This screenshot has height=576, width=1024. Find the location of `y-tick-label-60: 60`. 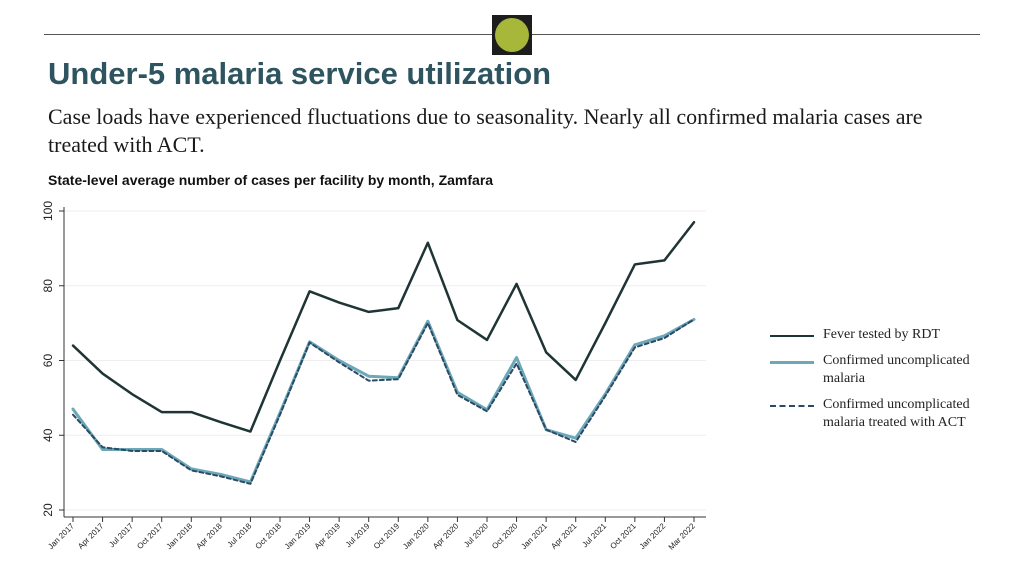

y-tick-label-60: 60 is located at coordinates (48, 361).